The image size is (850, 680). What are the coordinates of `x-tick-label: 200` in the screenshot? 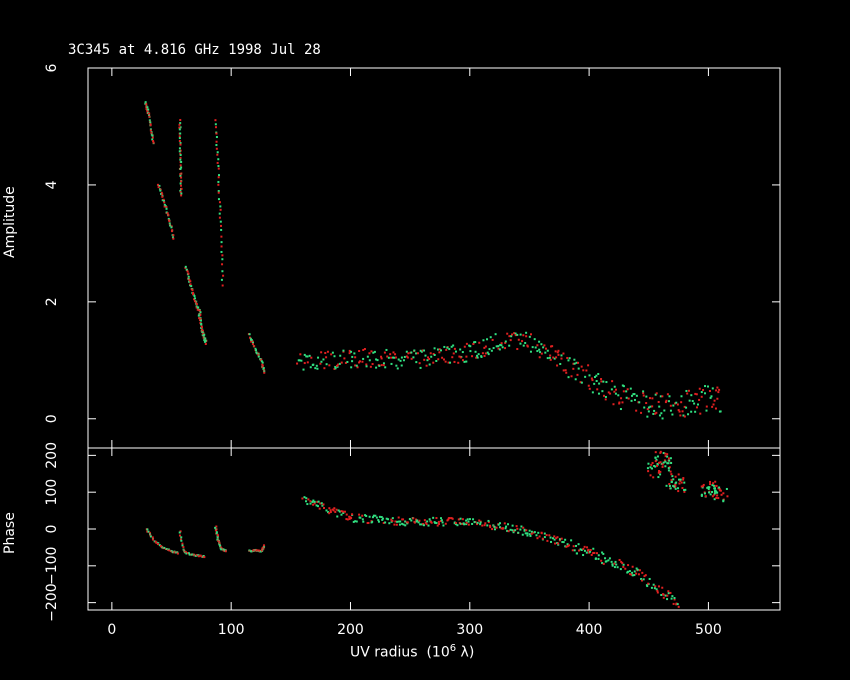 It's located at (350, 630).